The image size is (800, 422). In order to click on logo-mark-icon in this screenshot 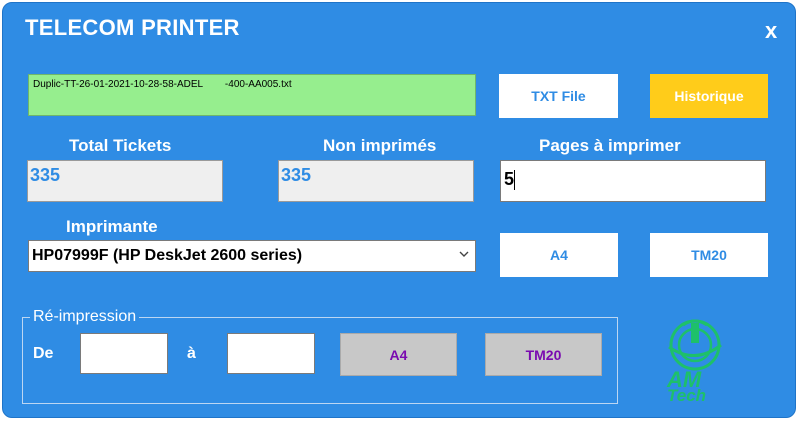, I will do `click(695, 345)`.